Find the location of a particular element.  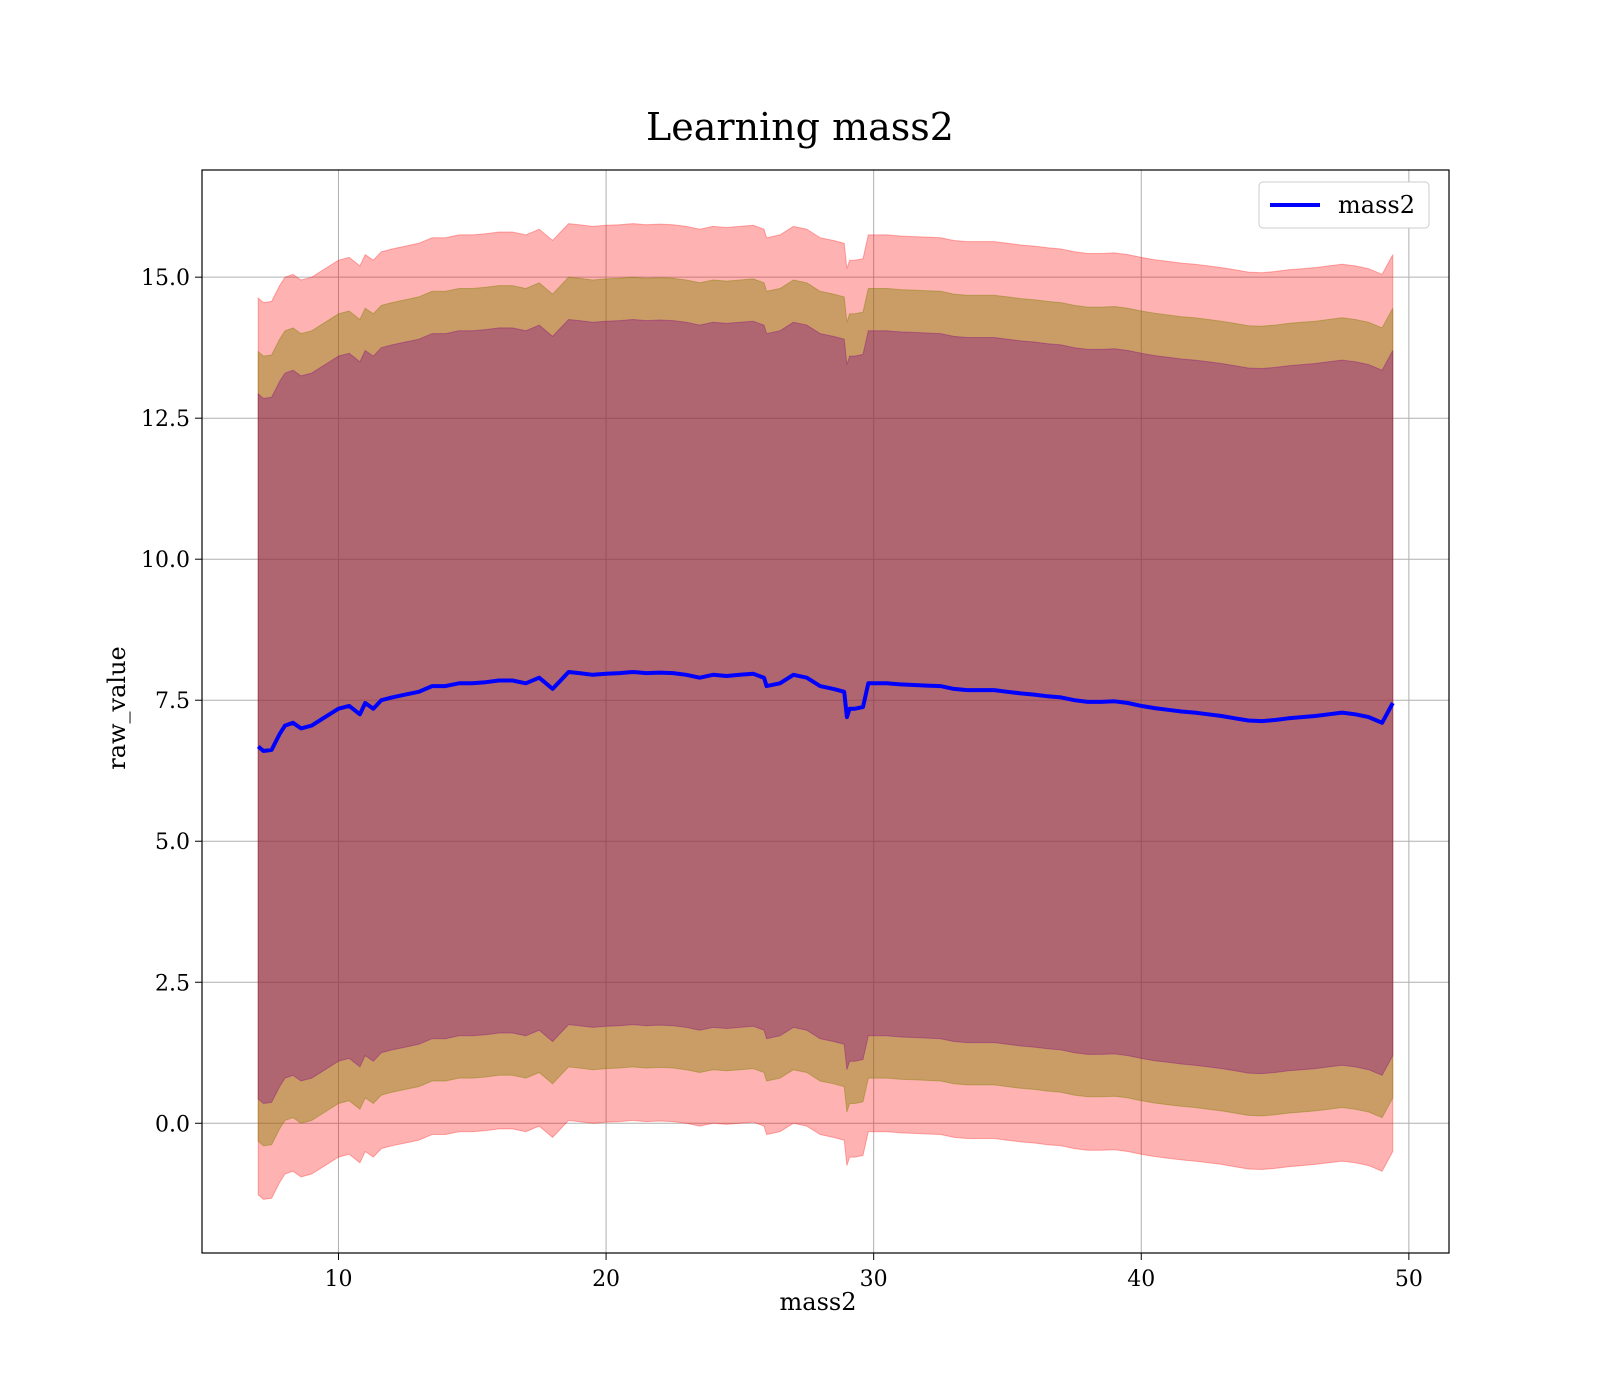

chart-title: Learning mass2 is located at coordinates (800, 127).